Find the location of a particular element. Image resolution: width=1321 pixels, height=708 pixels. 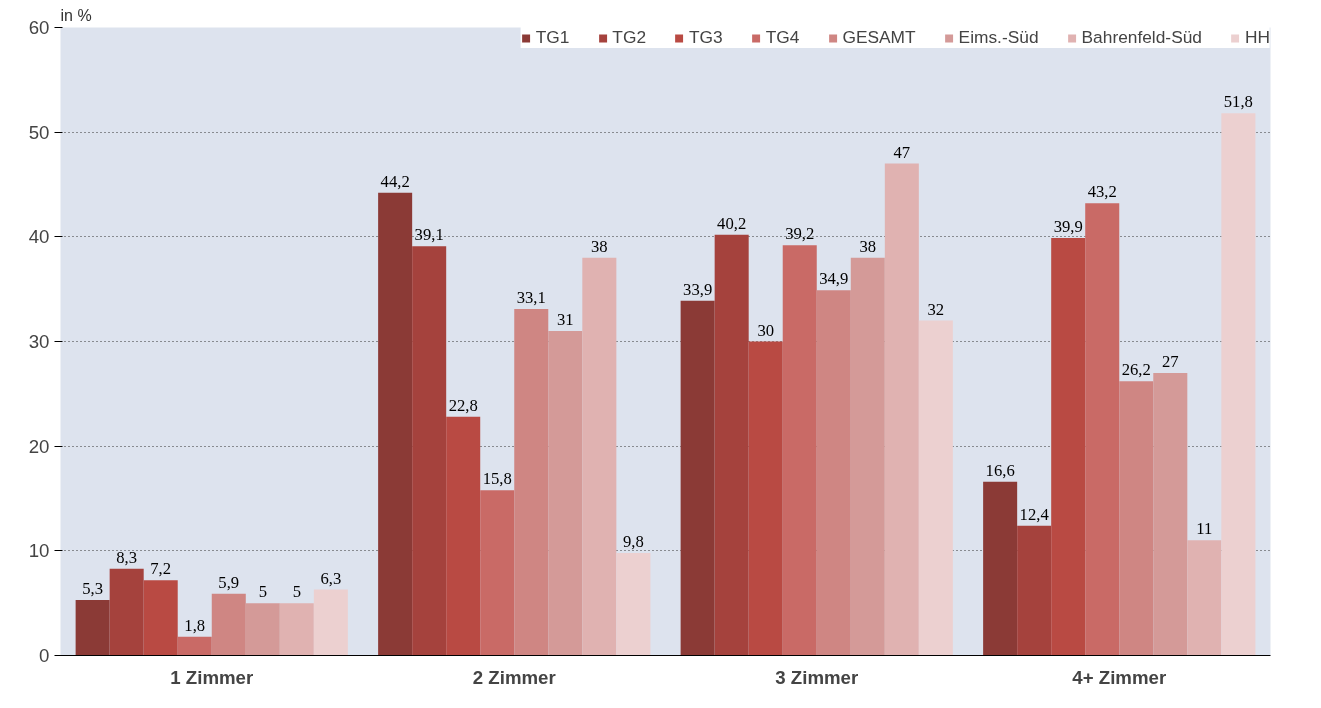

data-label: 27 is located at coordinates (1170, 361).